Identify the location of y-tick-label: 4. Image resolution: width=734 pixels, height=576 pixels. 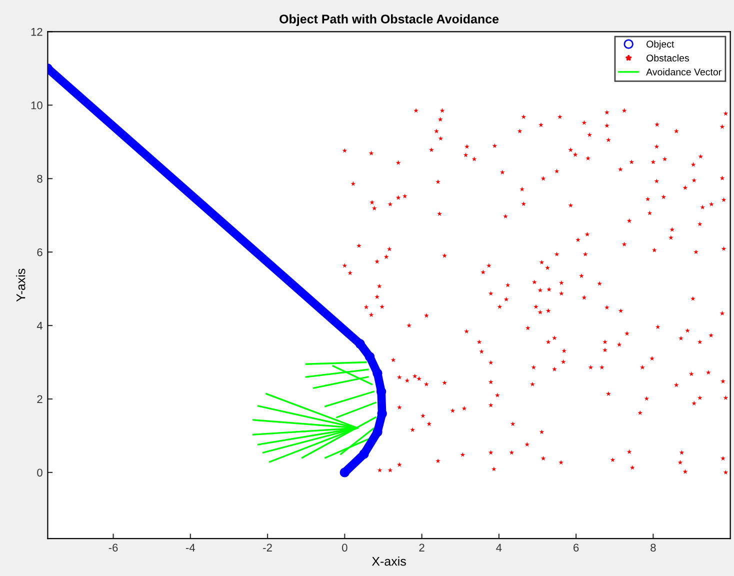
(39, 326).